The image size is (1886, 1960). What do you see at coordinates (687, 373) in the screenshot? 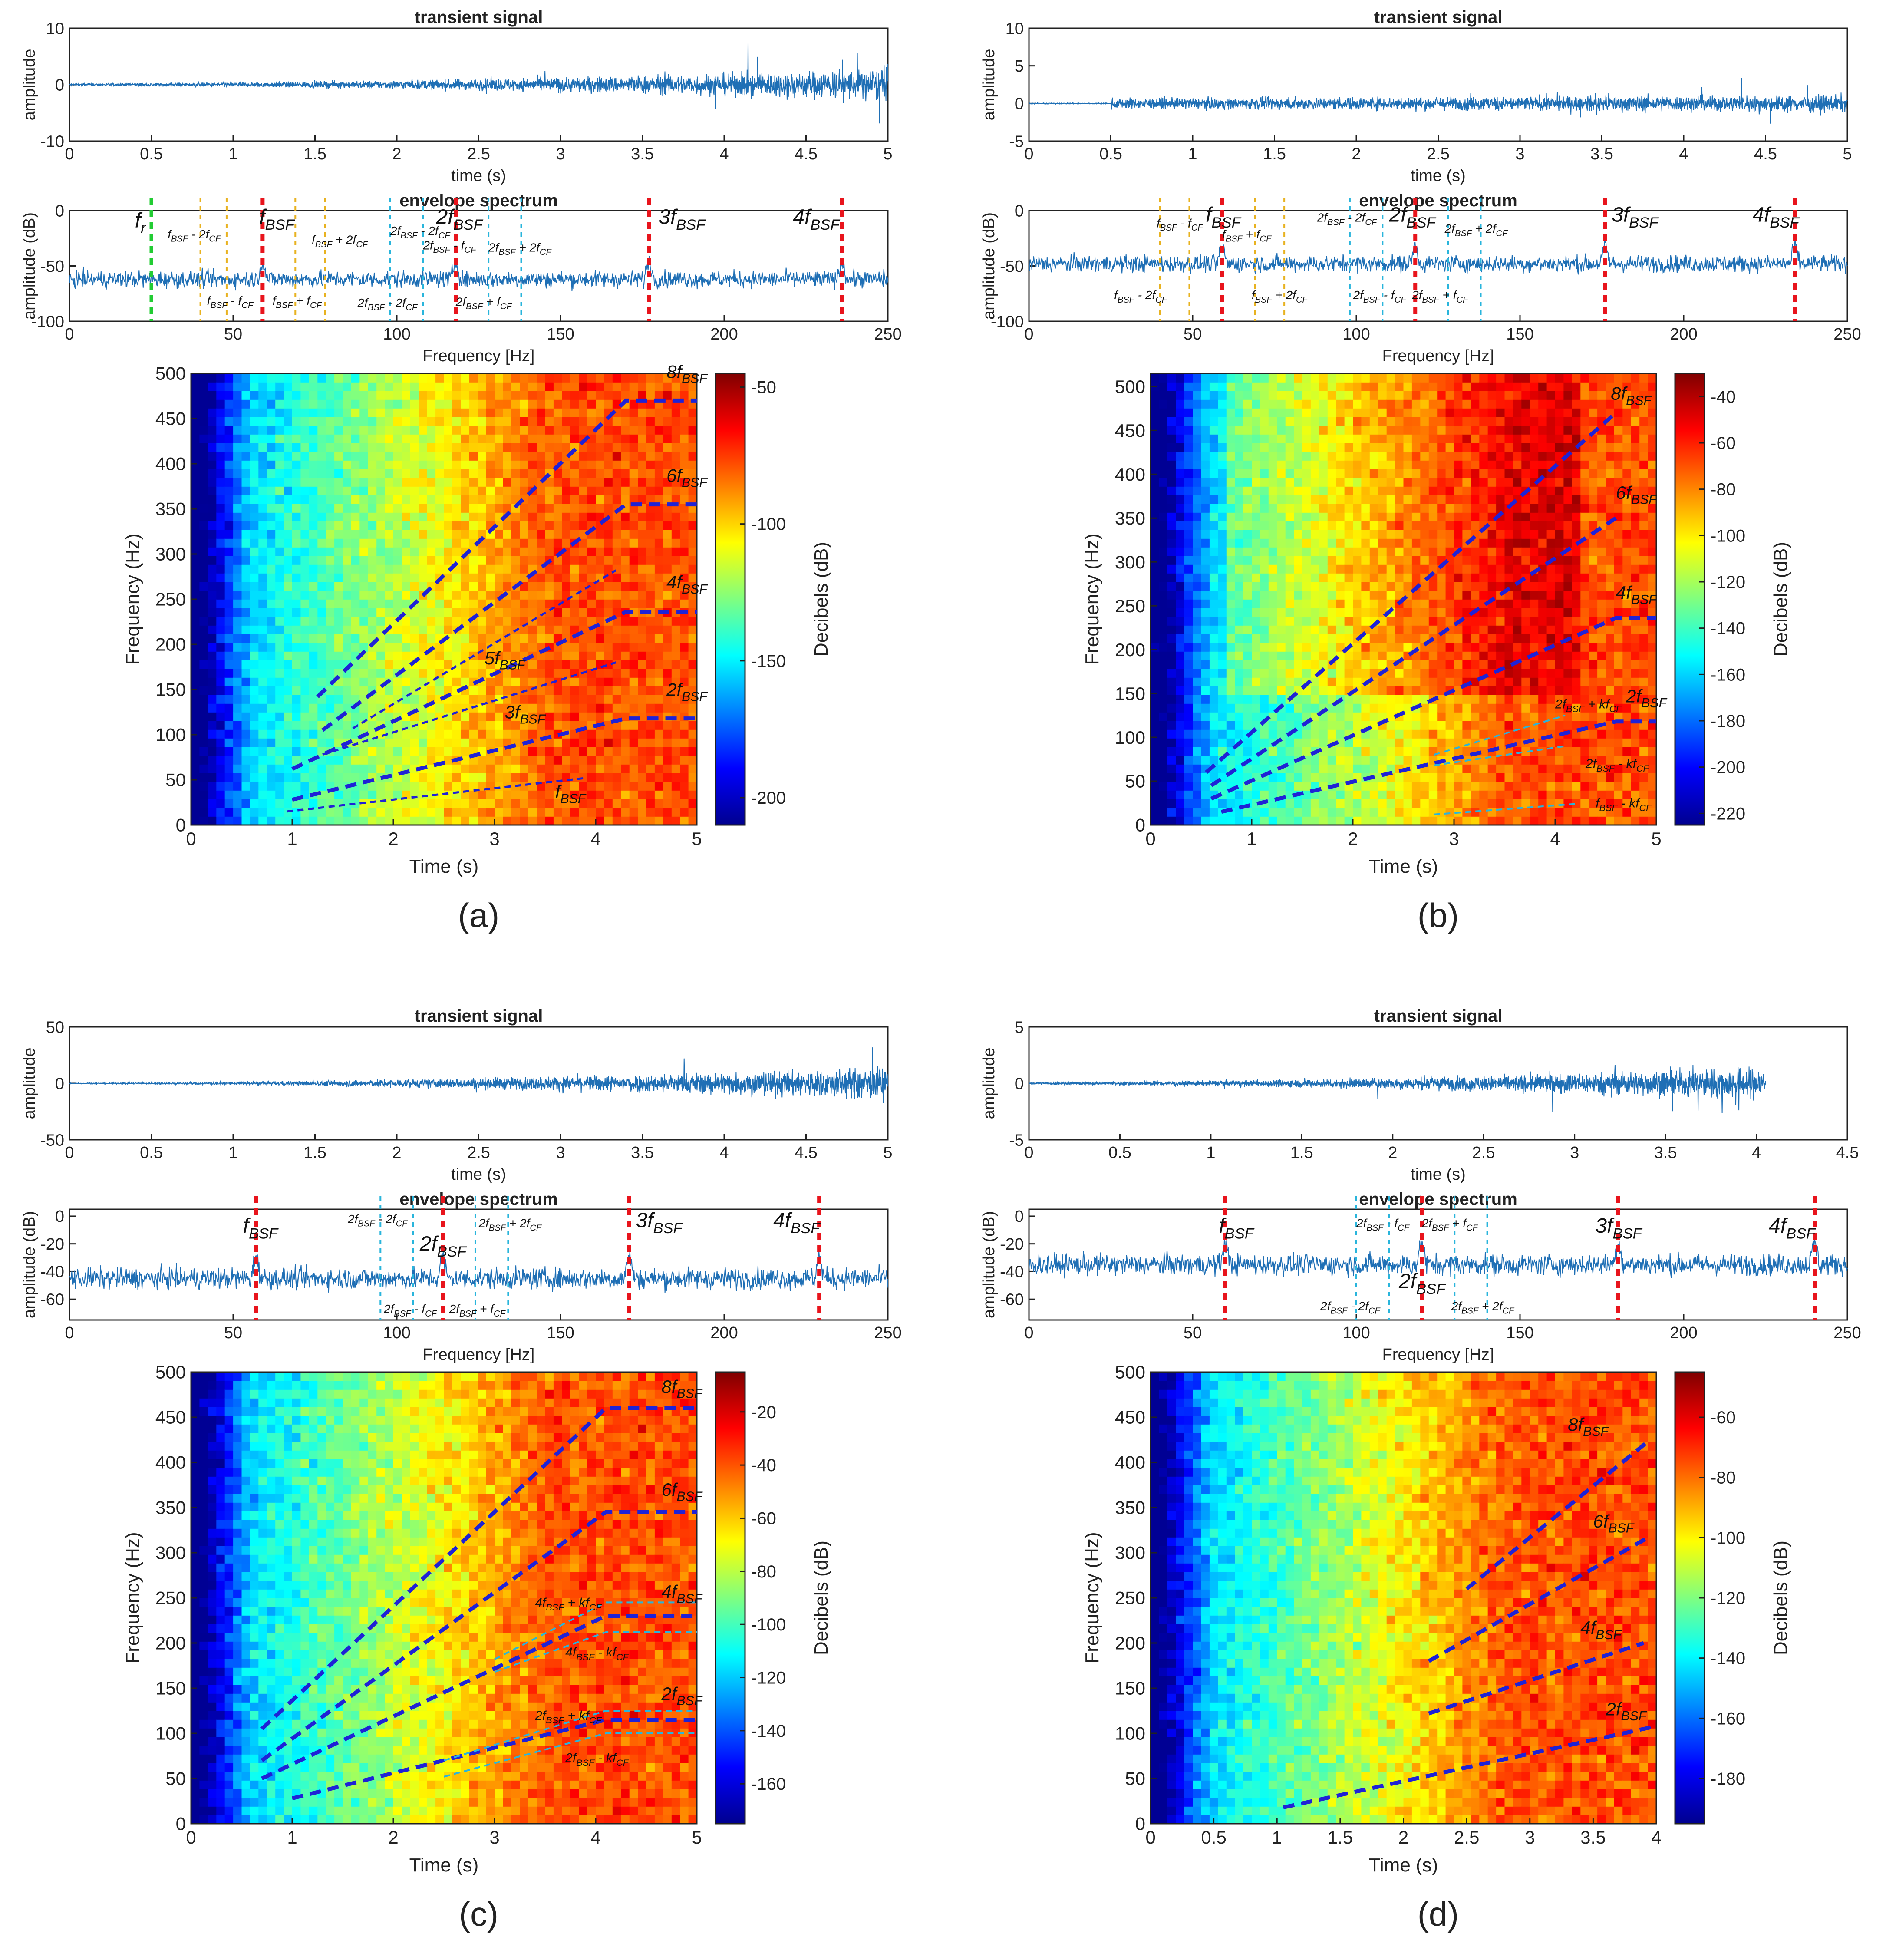
I see `spectrogram-label: 8fBSF` at bounding box center [687, 373].